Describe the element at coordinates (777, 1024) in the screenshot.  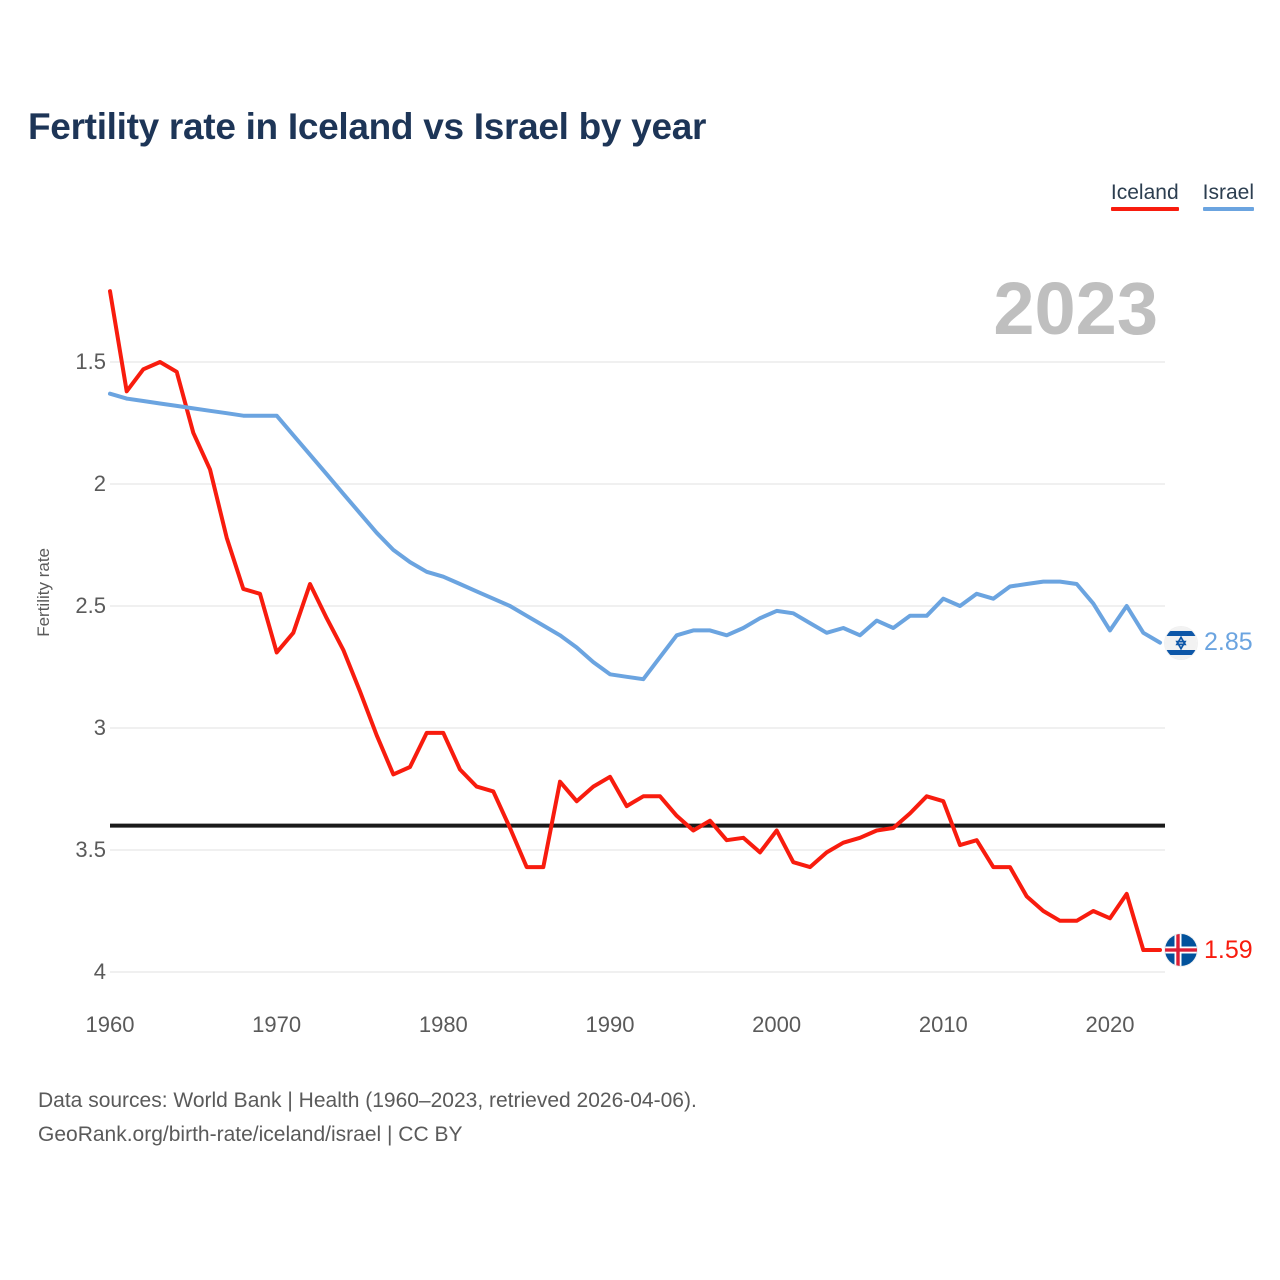
I see `x-tick-label: 2000` at that location.